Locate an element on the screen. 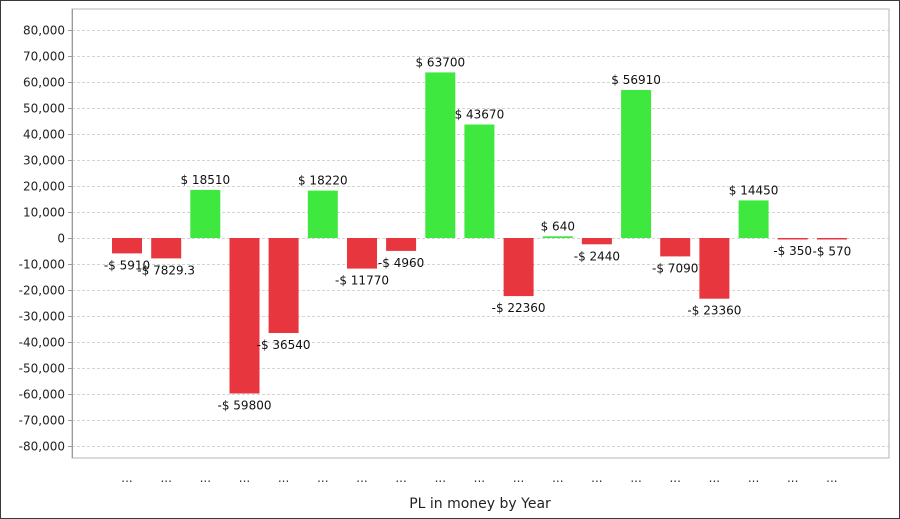 Image resolution: width=900 pixels, height=519 pixels. data-label: -$ 4960 is located at coordinates (401, 263).